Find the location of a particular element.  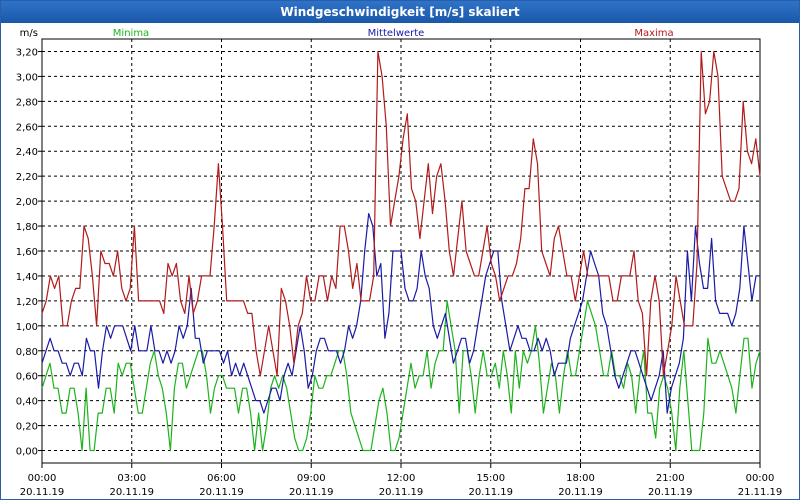

y-tick-label: 0,40 is located at coordinates (27, 402).